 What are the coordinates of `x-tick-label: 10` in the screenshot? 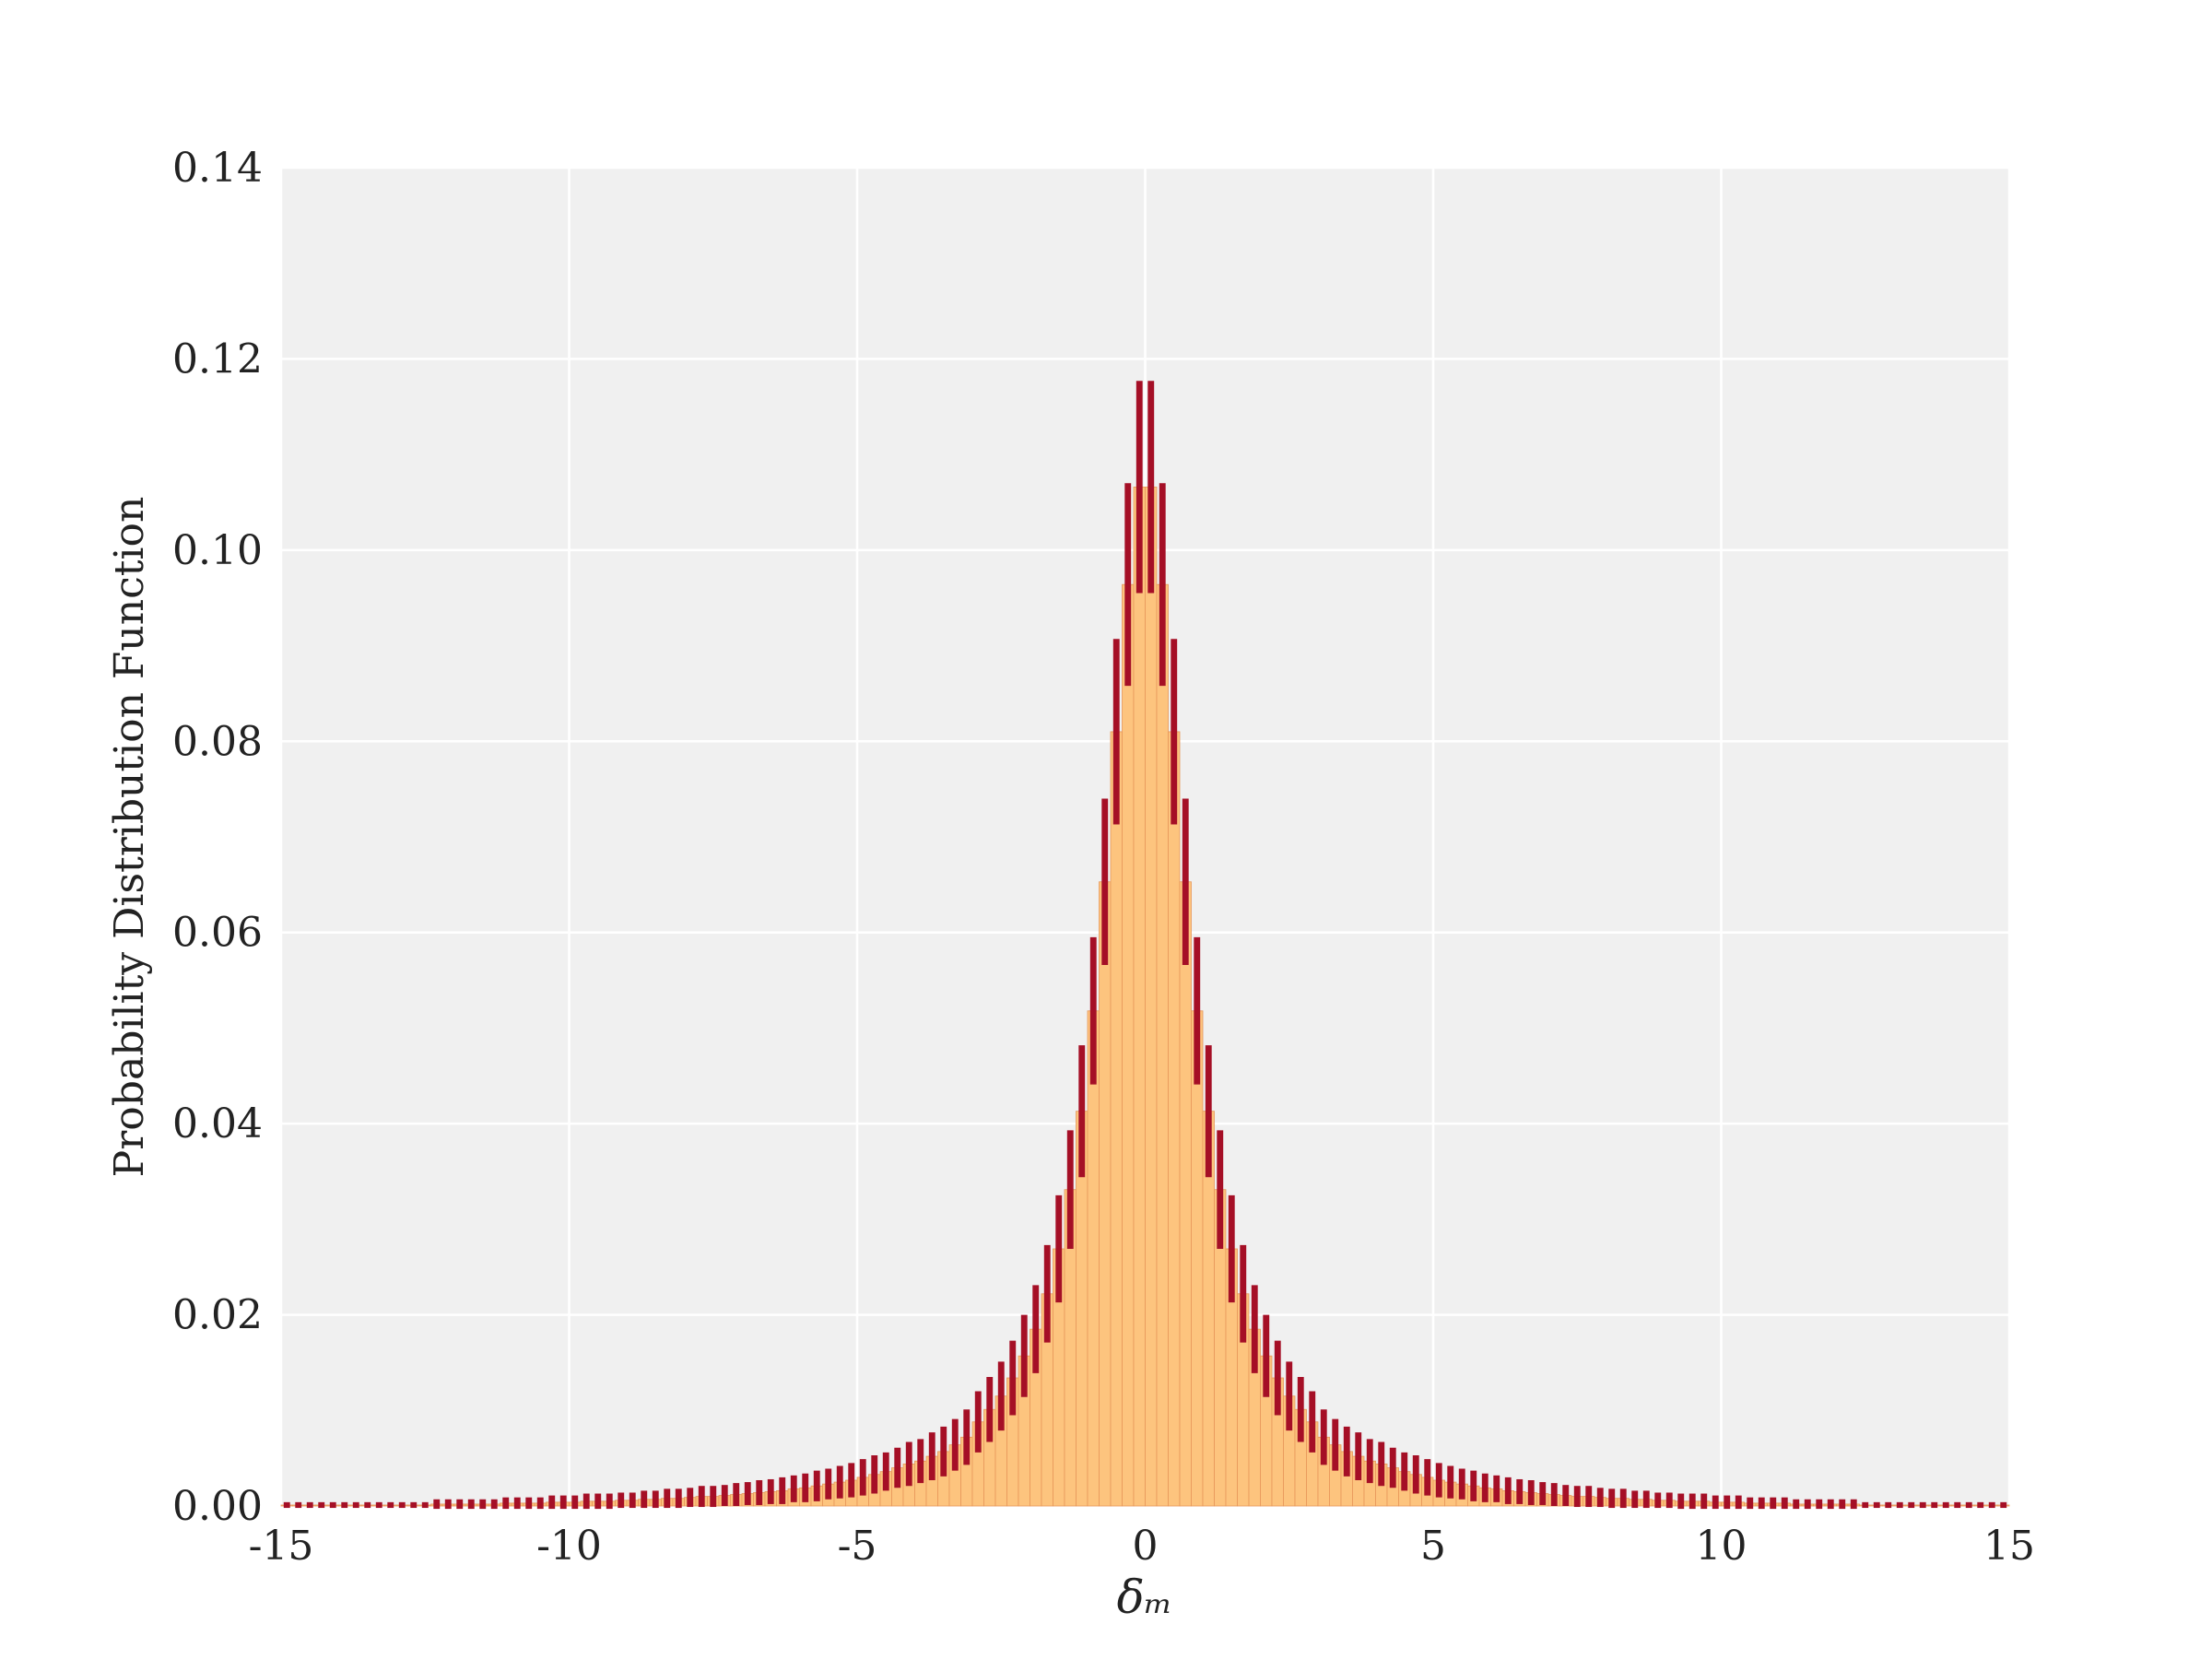 It's located at (1721, 1546).